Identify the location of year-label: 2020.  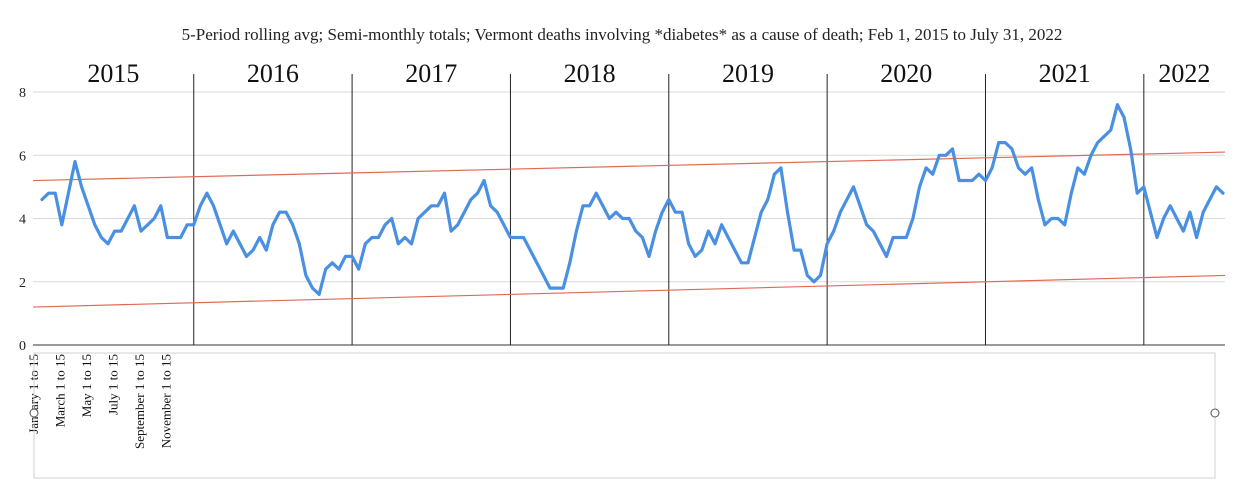
(906, 73).